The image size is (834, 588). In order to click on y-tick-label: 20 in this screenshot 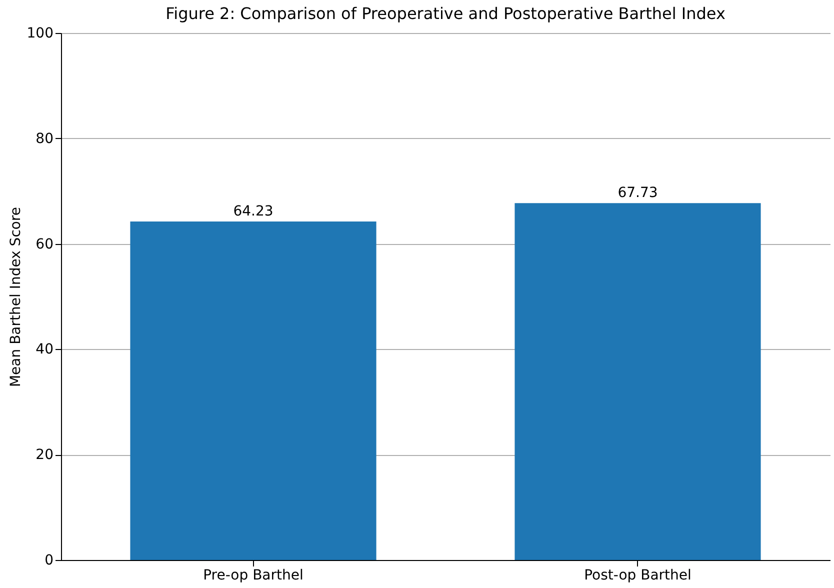, I will do `click(45, 455)`.